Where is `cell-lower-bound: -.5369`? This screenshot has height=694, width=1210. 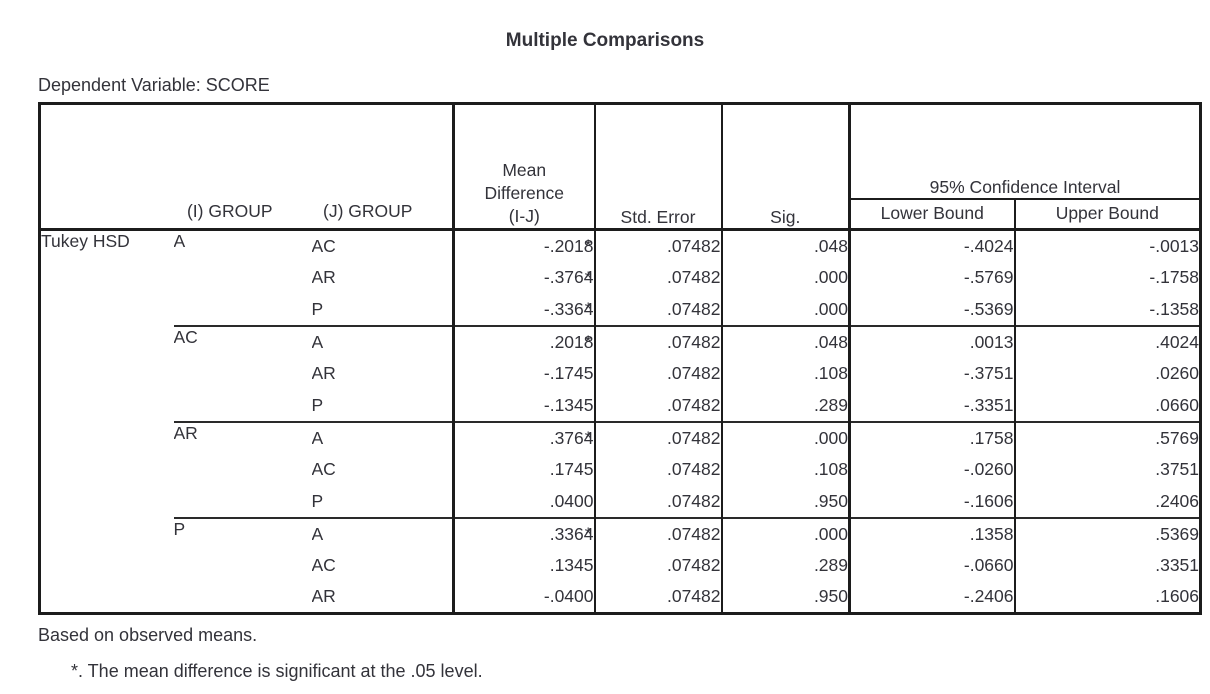 cell-lower-bound: -.5369 is located at coordinates (931, 309).